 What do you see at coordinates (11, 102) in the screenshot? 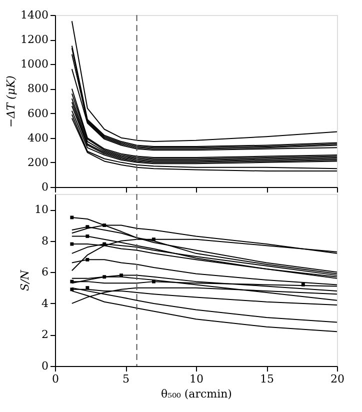
I see `y-axis-title: −ΔT (μK)` at bounding box center [11, 102].